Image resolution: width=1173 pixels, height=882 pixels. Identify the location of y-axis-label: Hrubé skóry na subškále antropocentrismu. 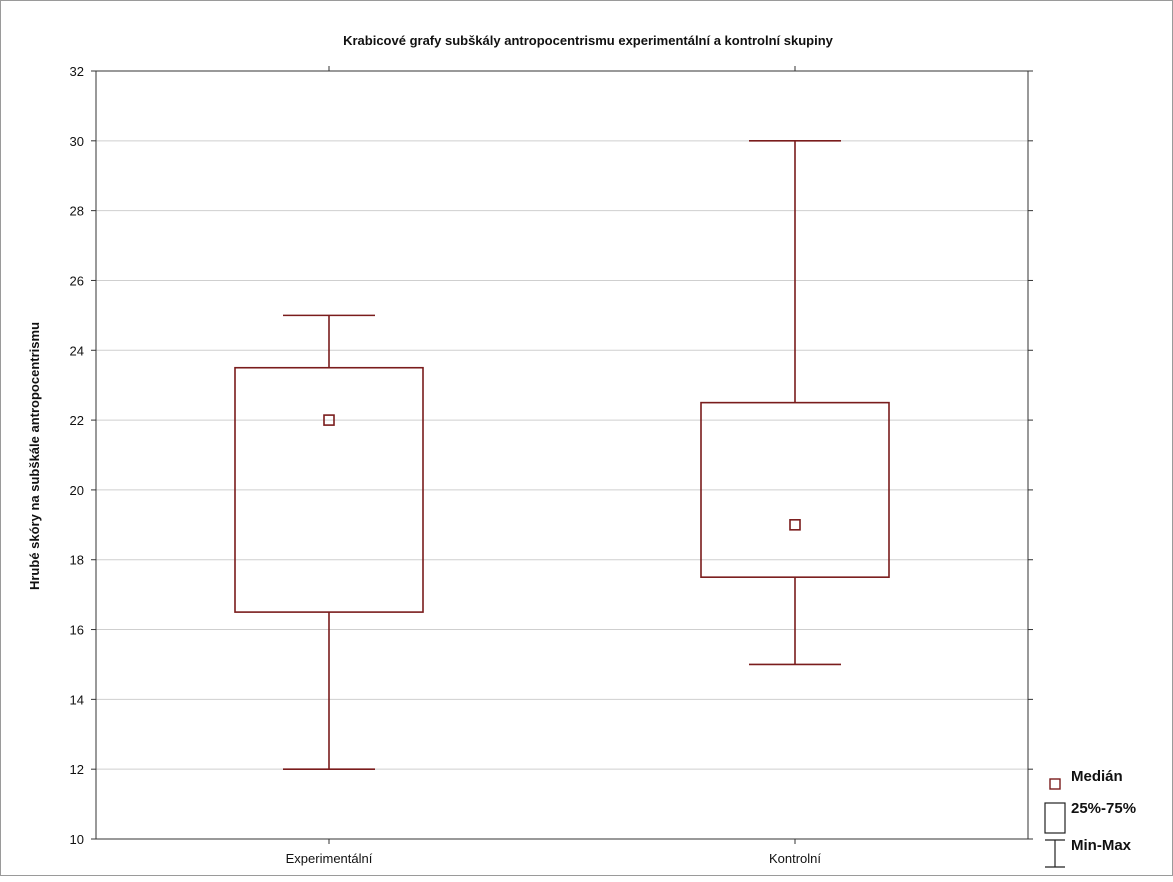
(34, 456).